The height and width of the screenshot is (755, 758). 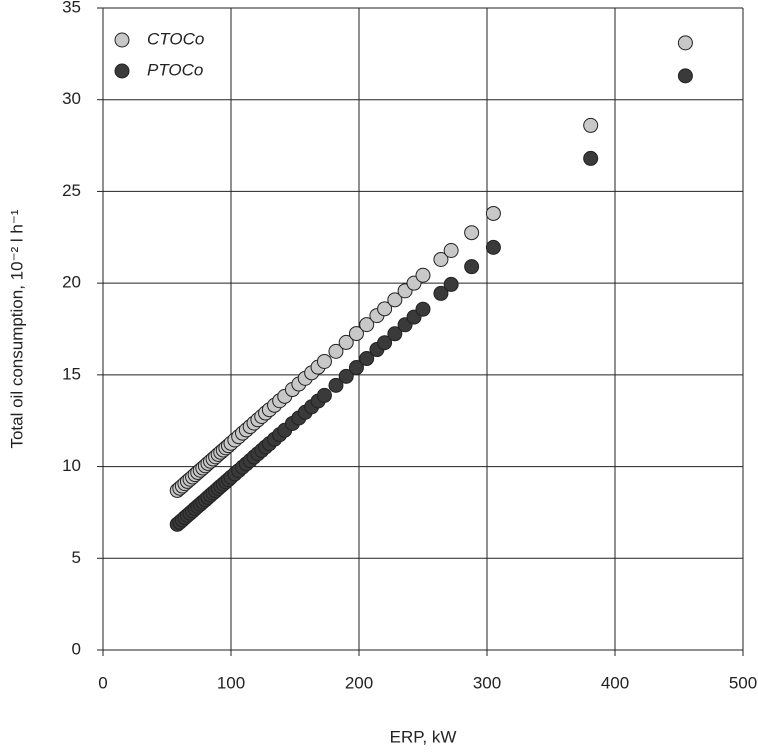 I want to click on y-axis-label: Total oil consumption, 10⁻² l h⁻¹, so click(x=16, y=328).